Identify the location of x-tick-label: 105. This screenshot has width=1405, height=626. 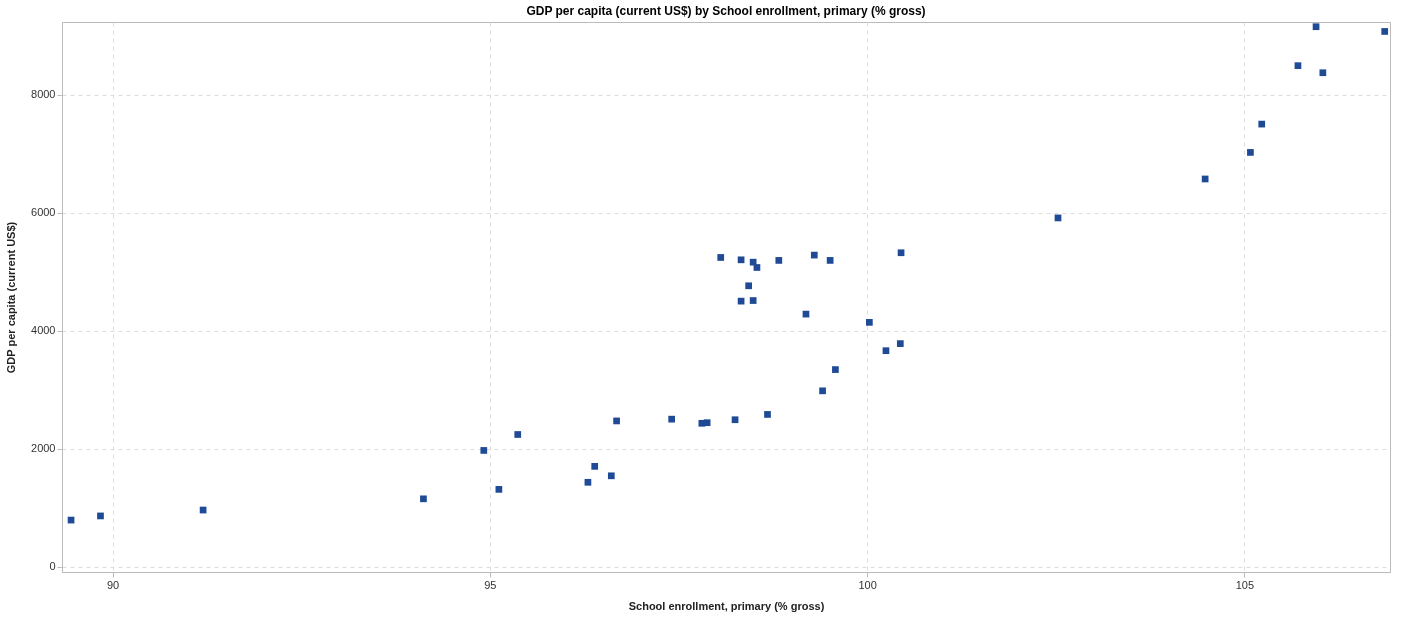
(1245, 584).